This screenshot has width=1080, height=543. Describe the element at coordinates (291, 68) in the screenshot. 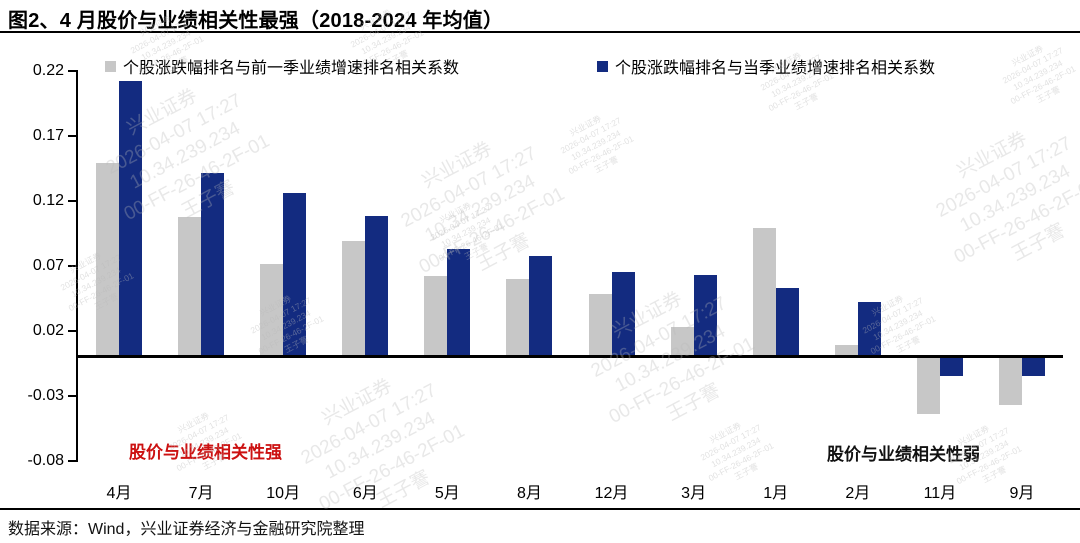

I see `legend-label-prev-quarter: 个股涨跌幅排名与前一季业绩增速排名相关系数` at that location.